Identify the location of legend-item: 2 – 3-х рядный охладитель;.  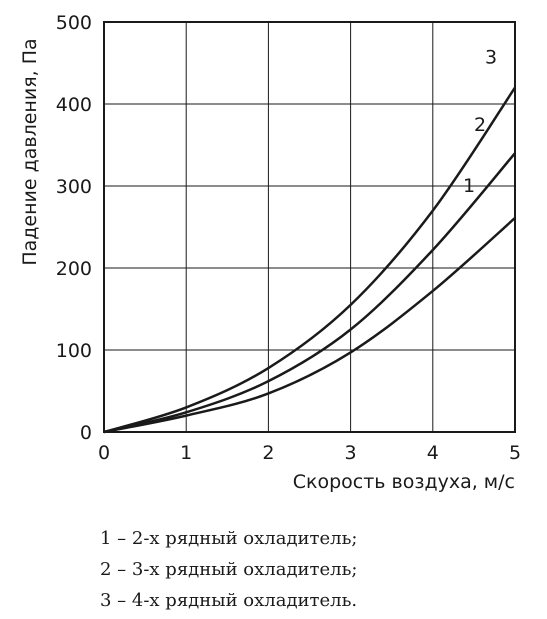
(229, 569).